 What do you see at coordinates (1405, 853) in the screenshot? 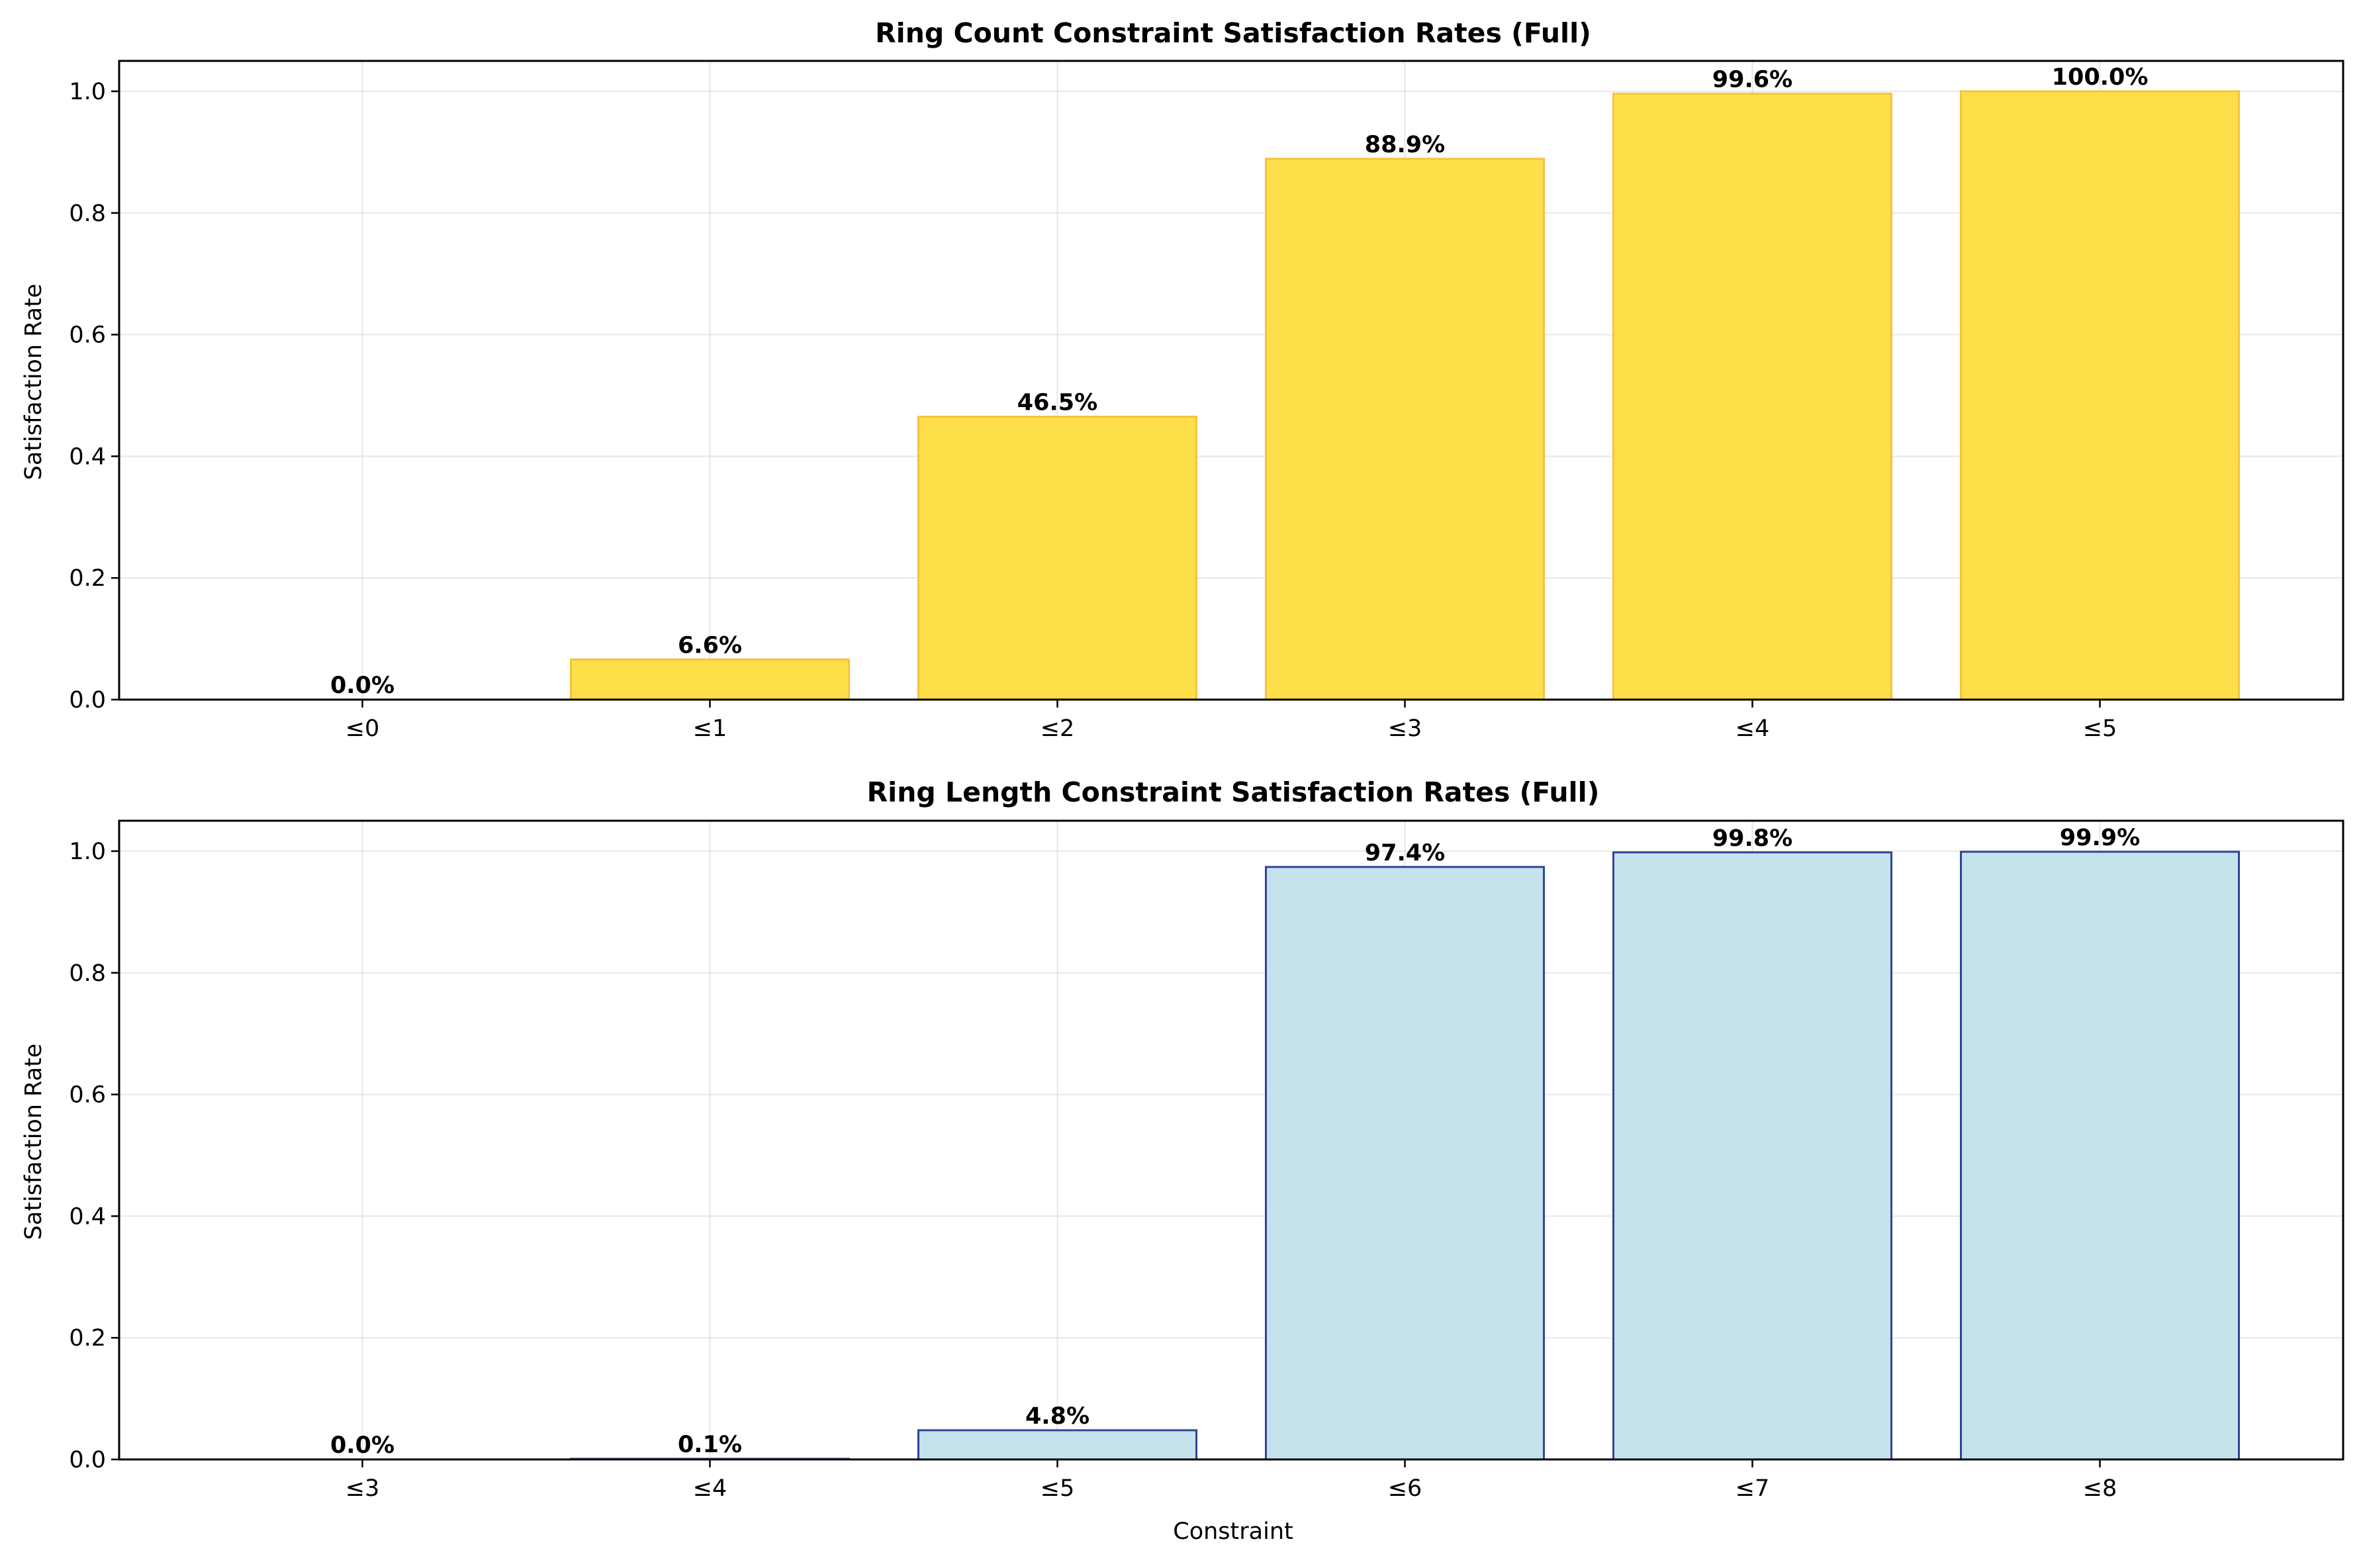
I see `data-label: 97.4%` at bounding box center [1405, 853].